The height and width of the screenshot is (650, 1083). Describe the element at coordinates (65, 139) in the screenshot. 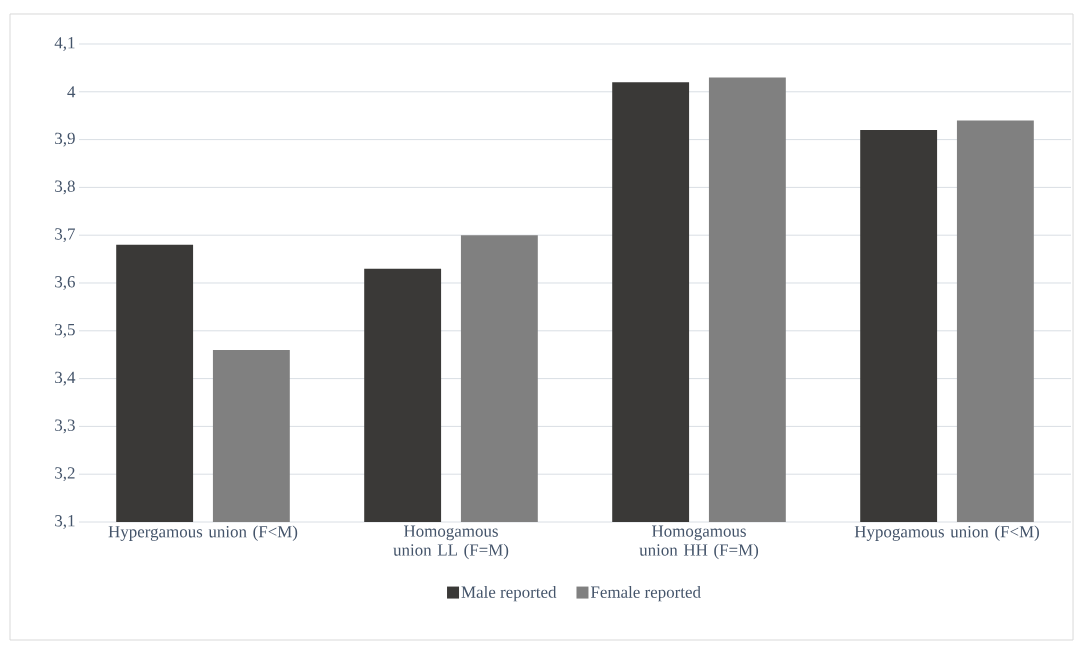

I see `y-tick-label: 3,9` at that location.